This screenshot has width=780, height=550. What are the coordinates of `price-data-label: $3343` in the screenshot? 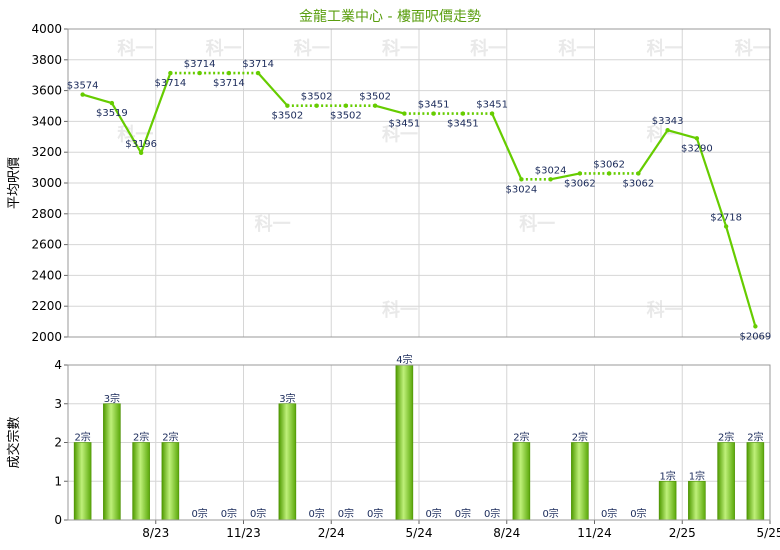 It's located at (668, 121).